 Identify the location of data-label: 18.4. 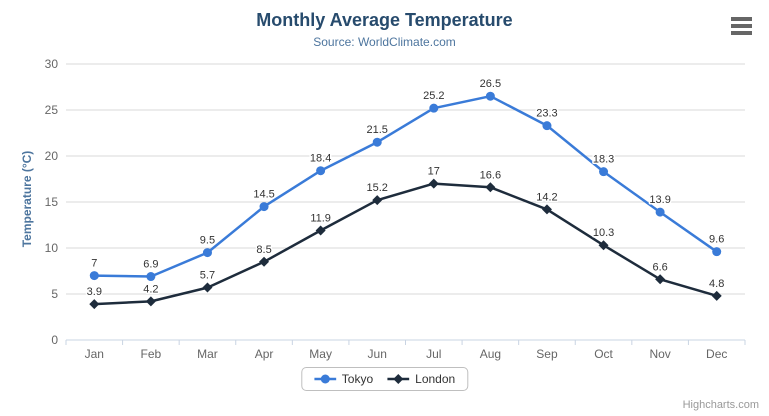
(320, 159).